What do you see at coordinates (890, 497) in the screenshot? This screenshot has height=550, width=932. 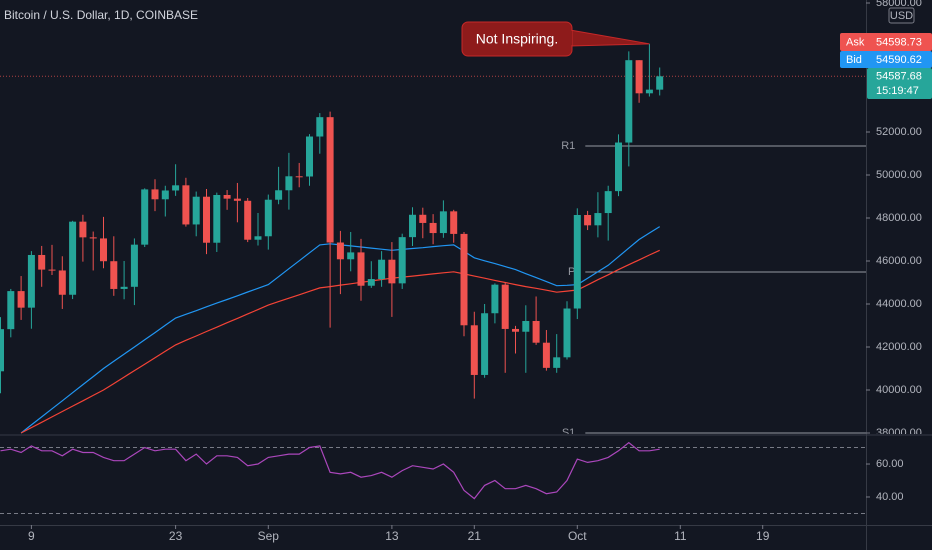 I see `rsi-tick-label: 40.00` at bounding box center [890, 497].